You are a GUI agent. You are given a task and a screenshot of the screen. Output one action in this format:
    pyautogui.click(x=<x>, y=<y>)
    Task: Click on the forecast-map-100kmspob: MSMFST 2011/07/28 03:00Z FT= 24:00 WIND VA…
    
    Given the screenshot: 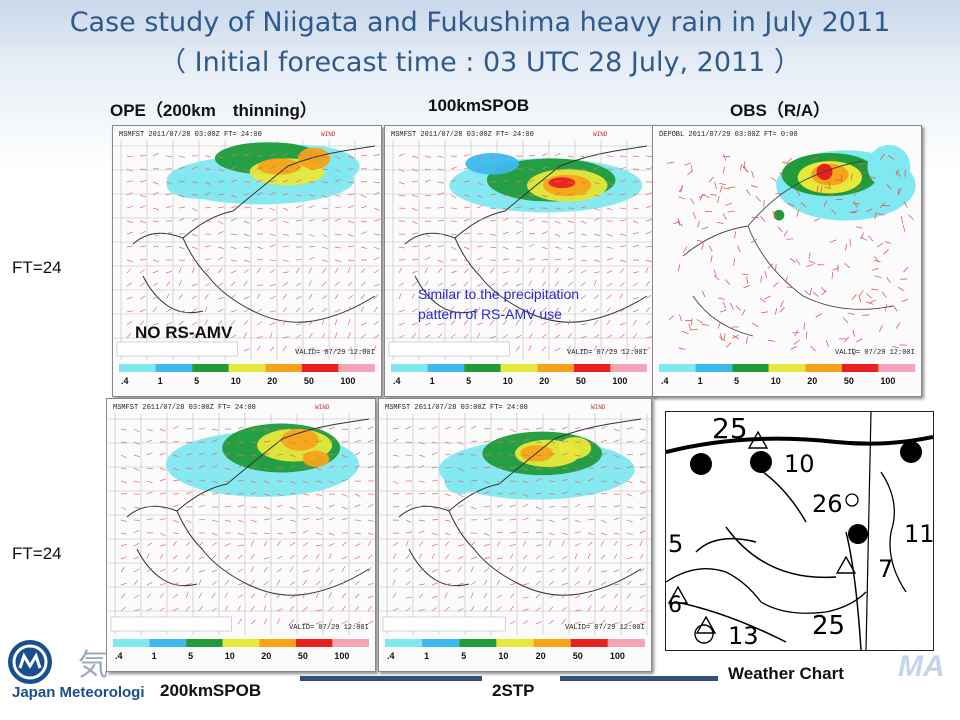 What is the action you would take?
    pyautogui.click(x=519, y=261)
    